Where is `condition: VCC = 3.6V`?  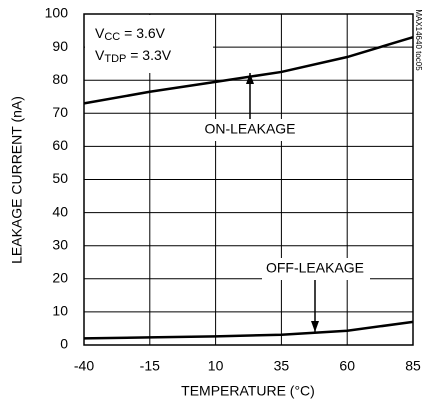
condition: VCC = 3.6V is located at coordinates (130, 34).